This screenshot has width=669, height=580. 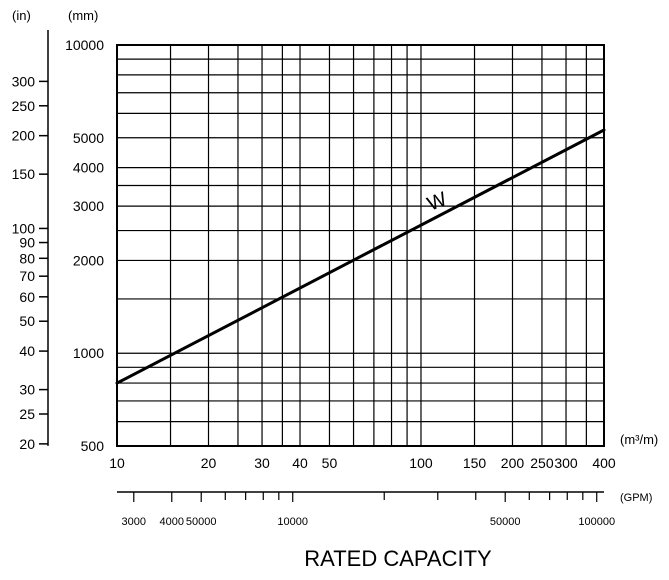 What do you see at coordinates (398, 558) in the screenshot?
I see `chart-title: RATED CAPACITY` at bounding box center [398, 558].